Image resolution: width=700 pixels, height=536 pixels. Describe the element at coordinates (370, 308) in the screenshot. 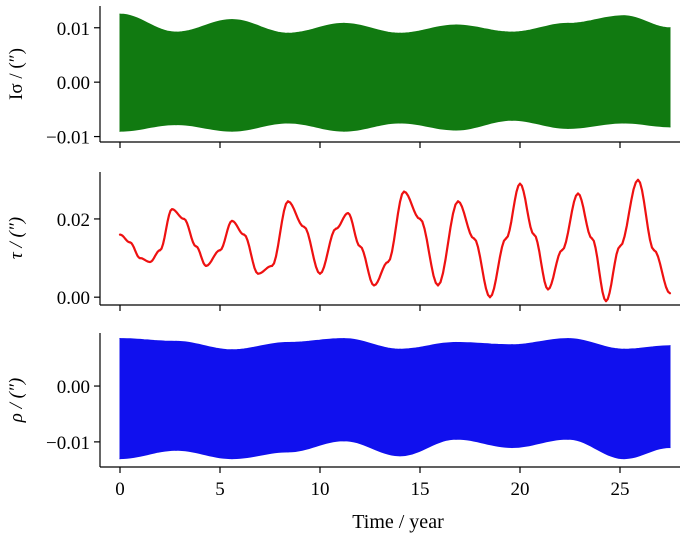

I see `tau-x-ticks` at that location.